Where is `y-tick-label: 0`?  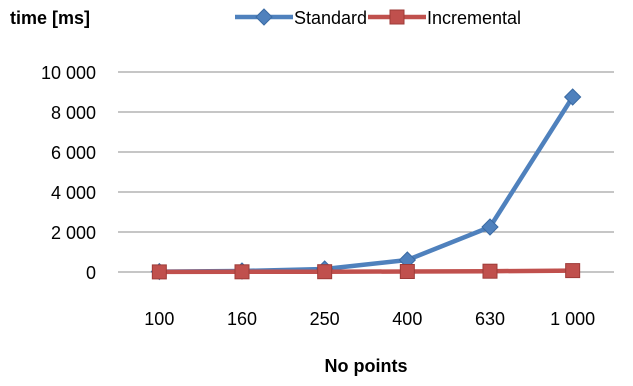 y-tick-label: 0 is located at coordinates (91, 273).